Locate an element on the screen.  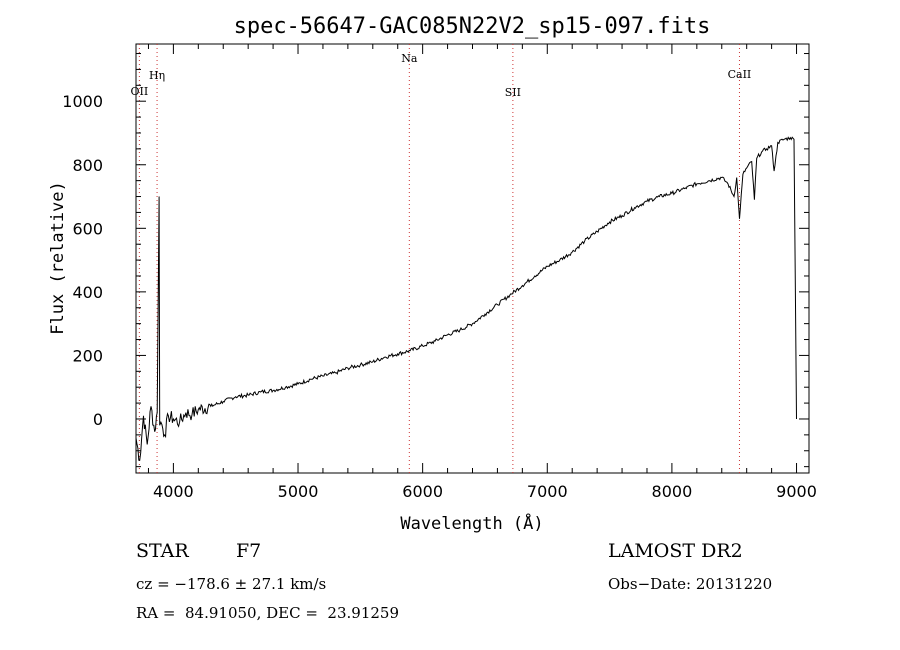
redshift-cz: cz = −178.6 ± 27.1 km/s is located at coordinates (231, 584).